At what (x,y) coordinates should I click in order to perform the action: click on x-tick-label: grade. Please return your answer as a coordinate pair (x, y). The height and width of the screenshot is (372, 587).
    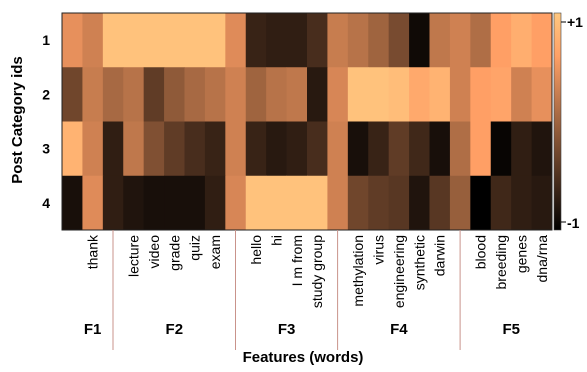
    Looking at the image, I should click on (174, 253).